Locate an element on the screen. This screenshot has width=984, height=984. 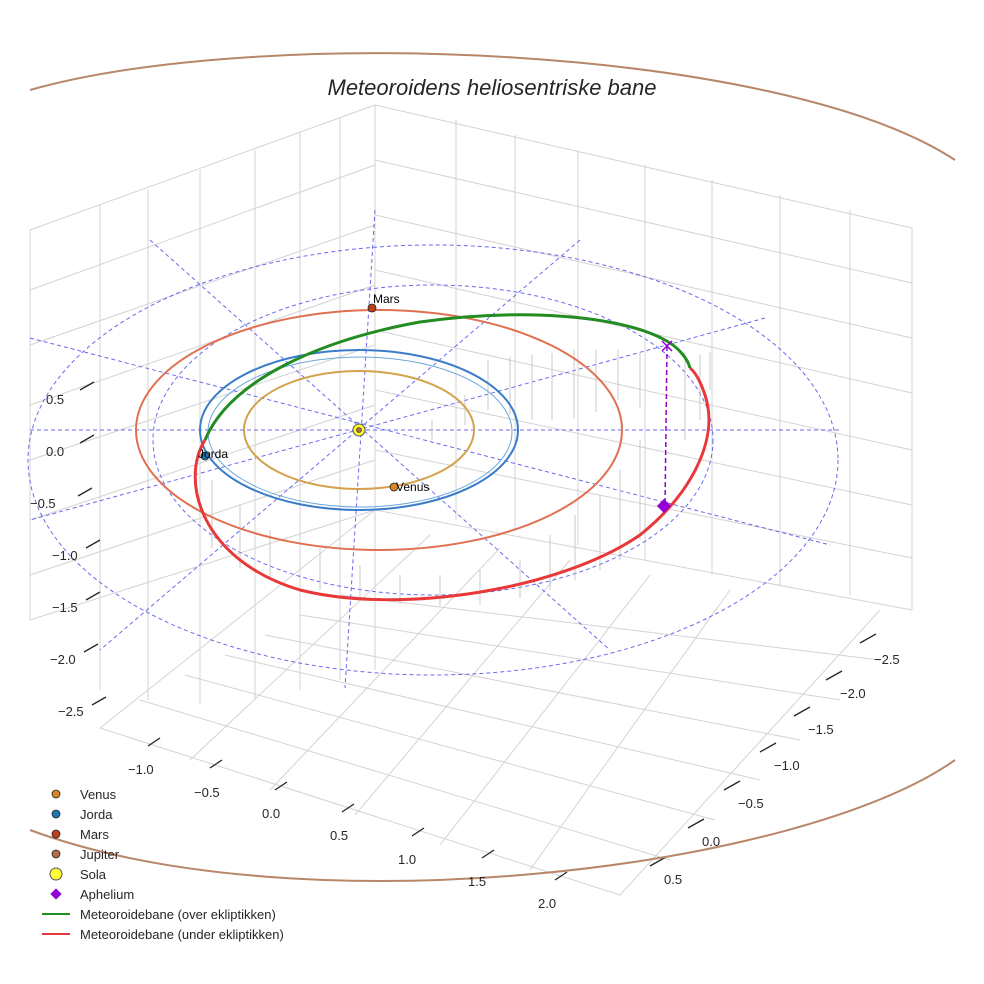
x-tick-label: 2.0 is located at coordinates (547, 903).